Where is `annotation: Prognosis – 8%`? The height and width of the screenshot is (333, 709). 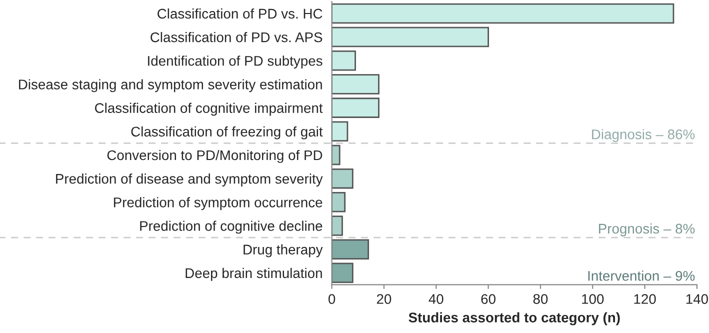
annotation: Prognosis – 8% is located at coordinates (646, 229).